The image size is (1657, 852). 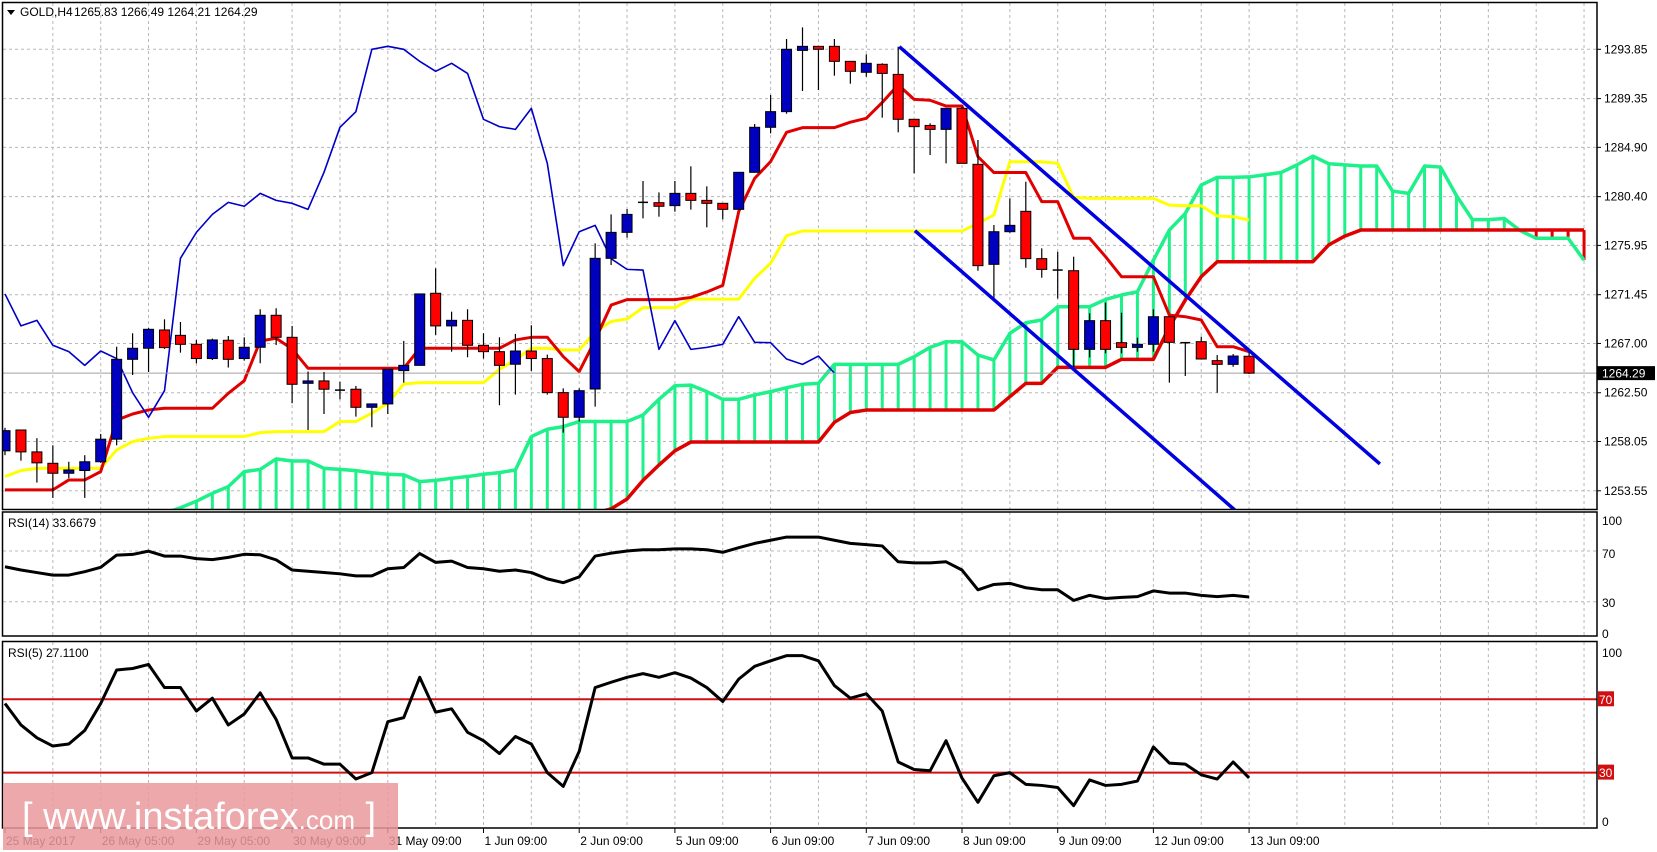 I want to click on price-axis-label: 1289.35, so click(x=1626, y=99).